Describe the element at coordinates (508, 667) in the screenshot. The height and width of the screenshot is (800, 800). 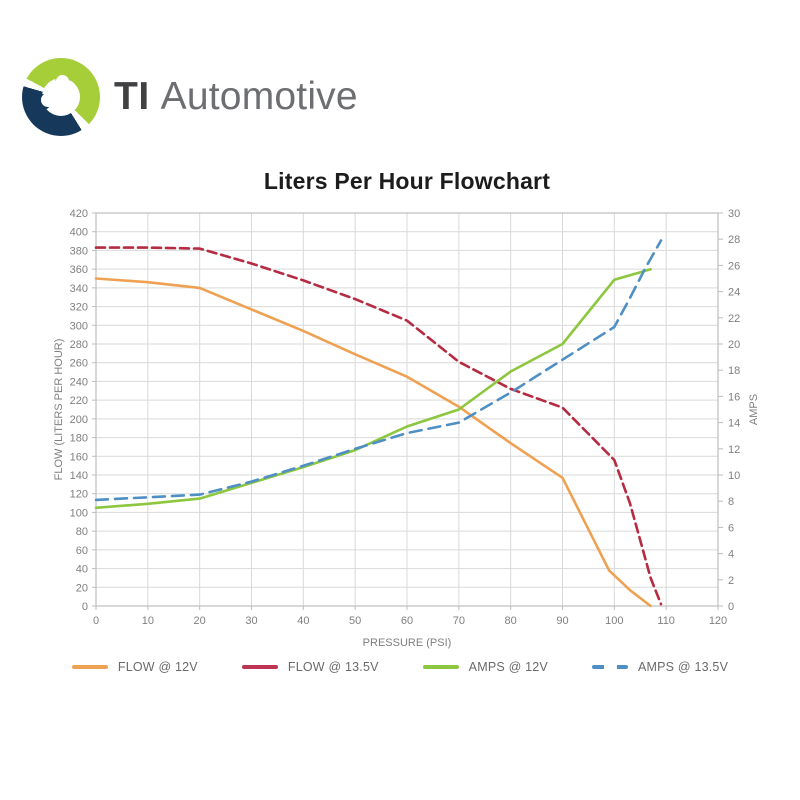
I see `legend-label: AMPS @ 12V` at that location.